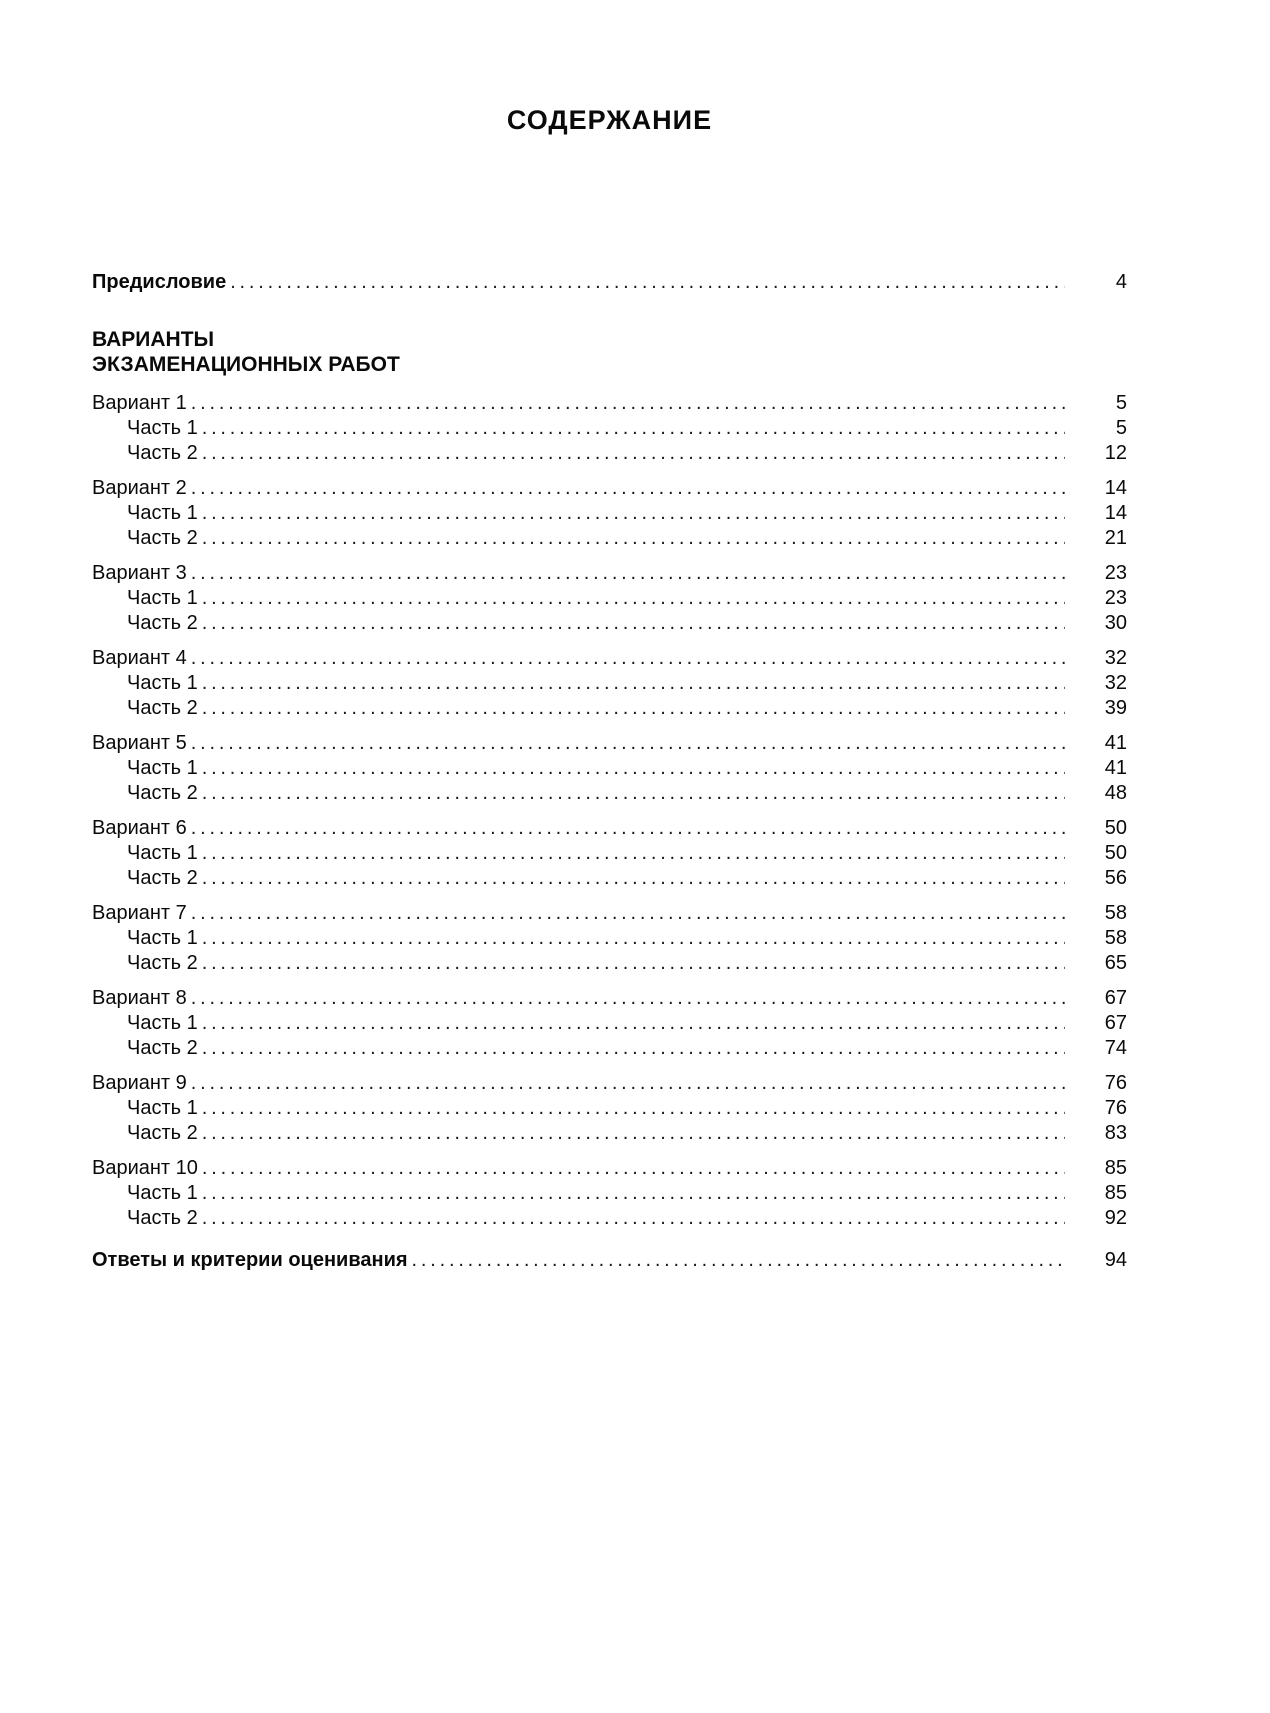 The image size is (1270, 1713). I want to click on page-number: 30, so click(1115, 623).